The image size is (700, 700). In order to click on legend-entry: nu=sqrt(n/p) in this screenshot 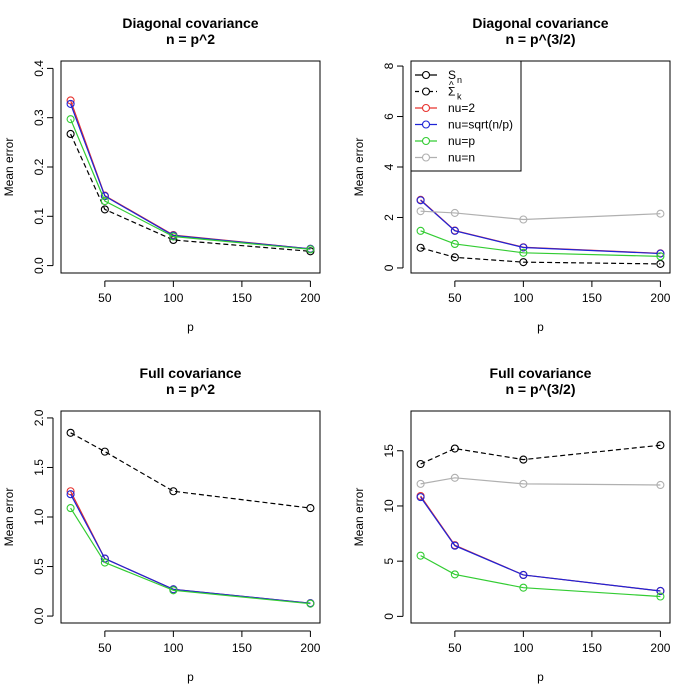, I will do `click(464, 125)`.